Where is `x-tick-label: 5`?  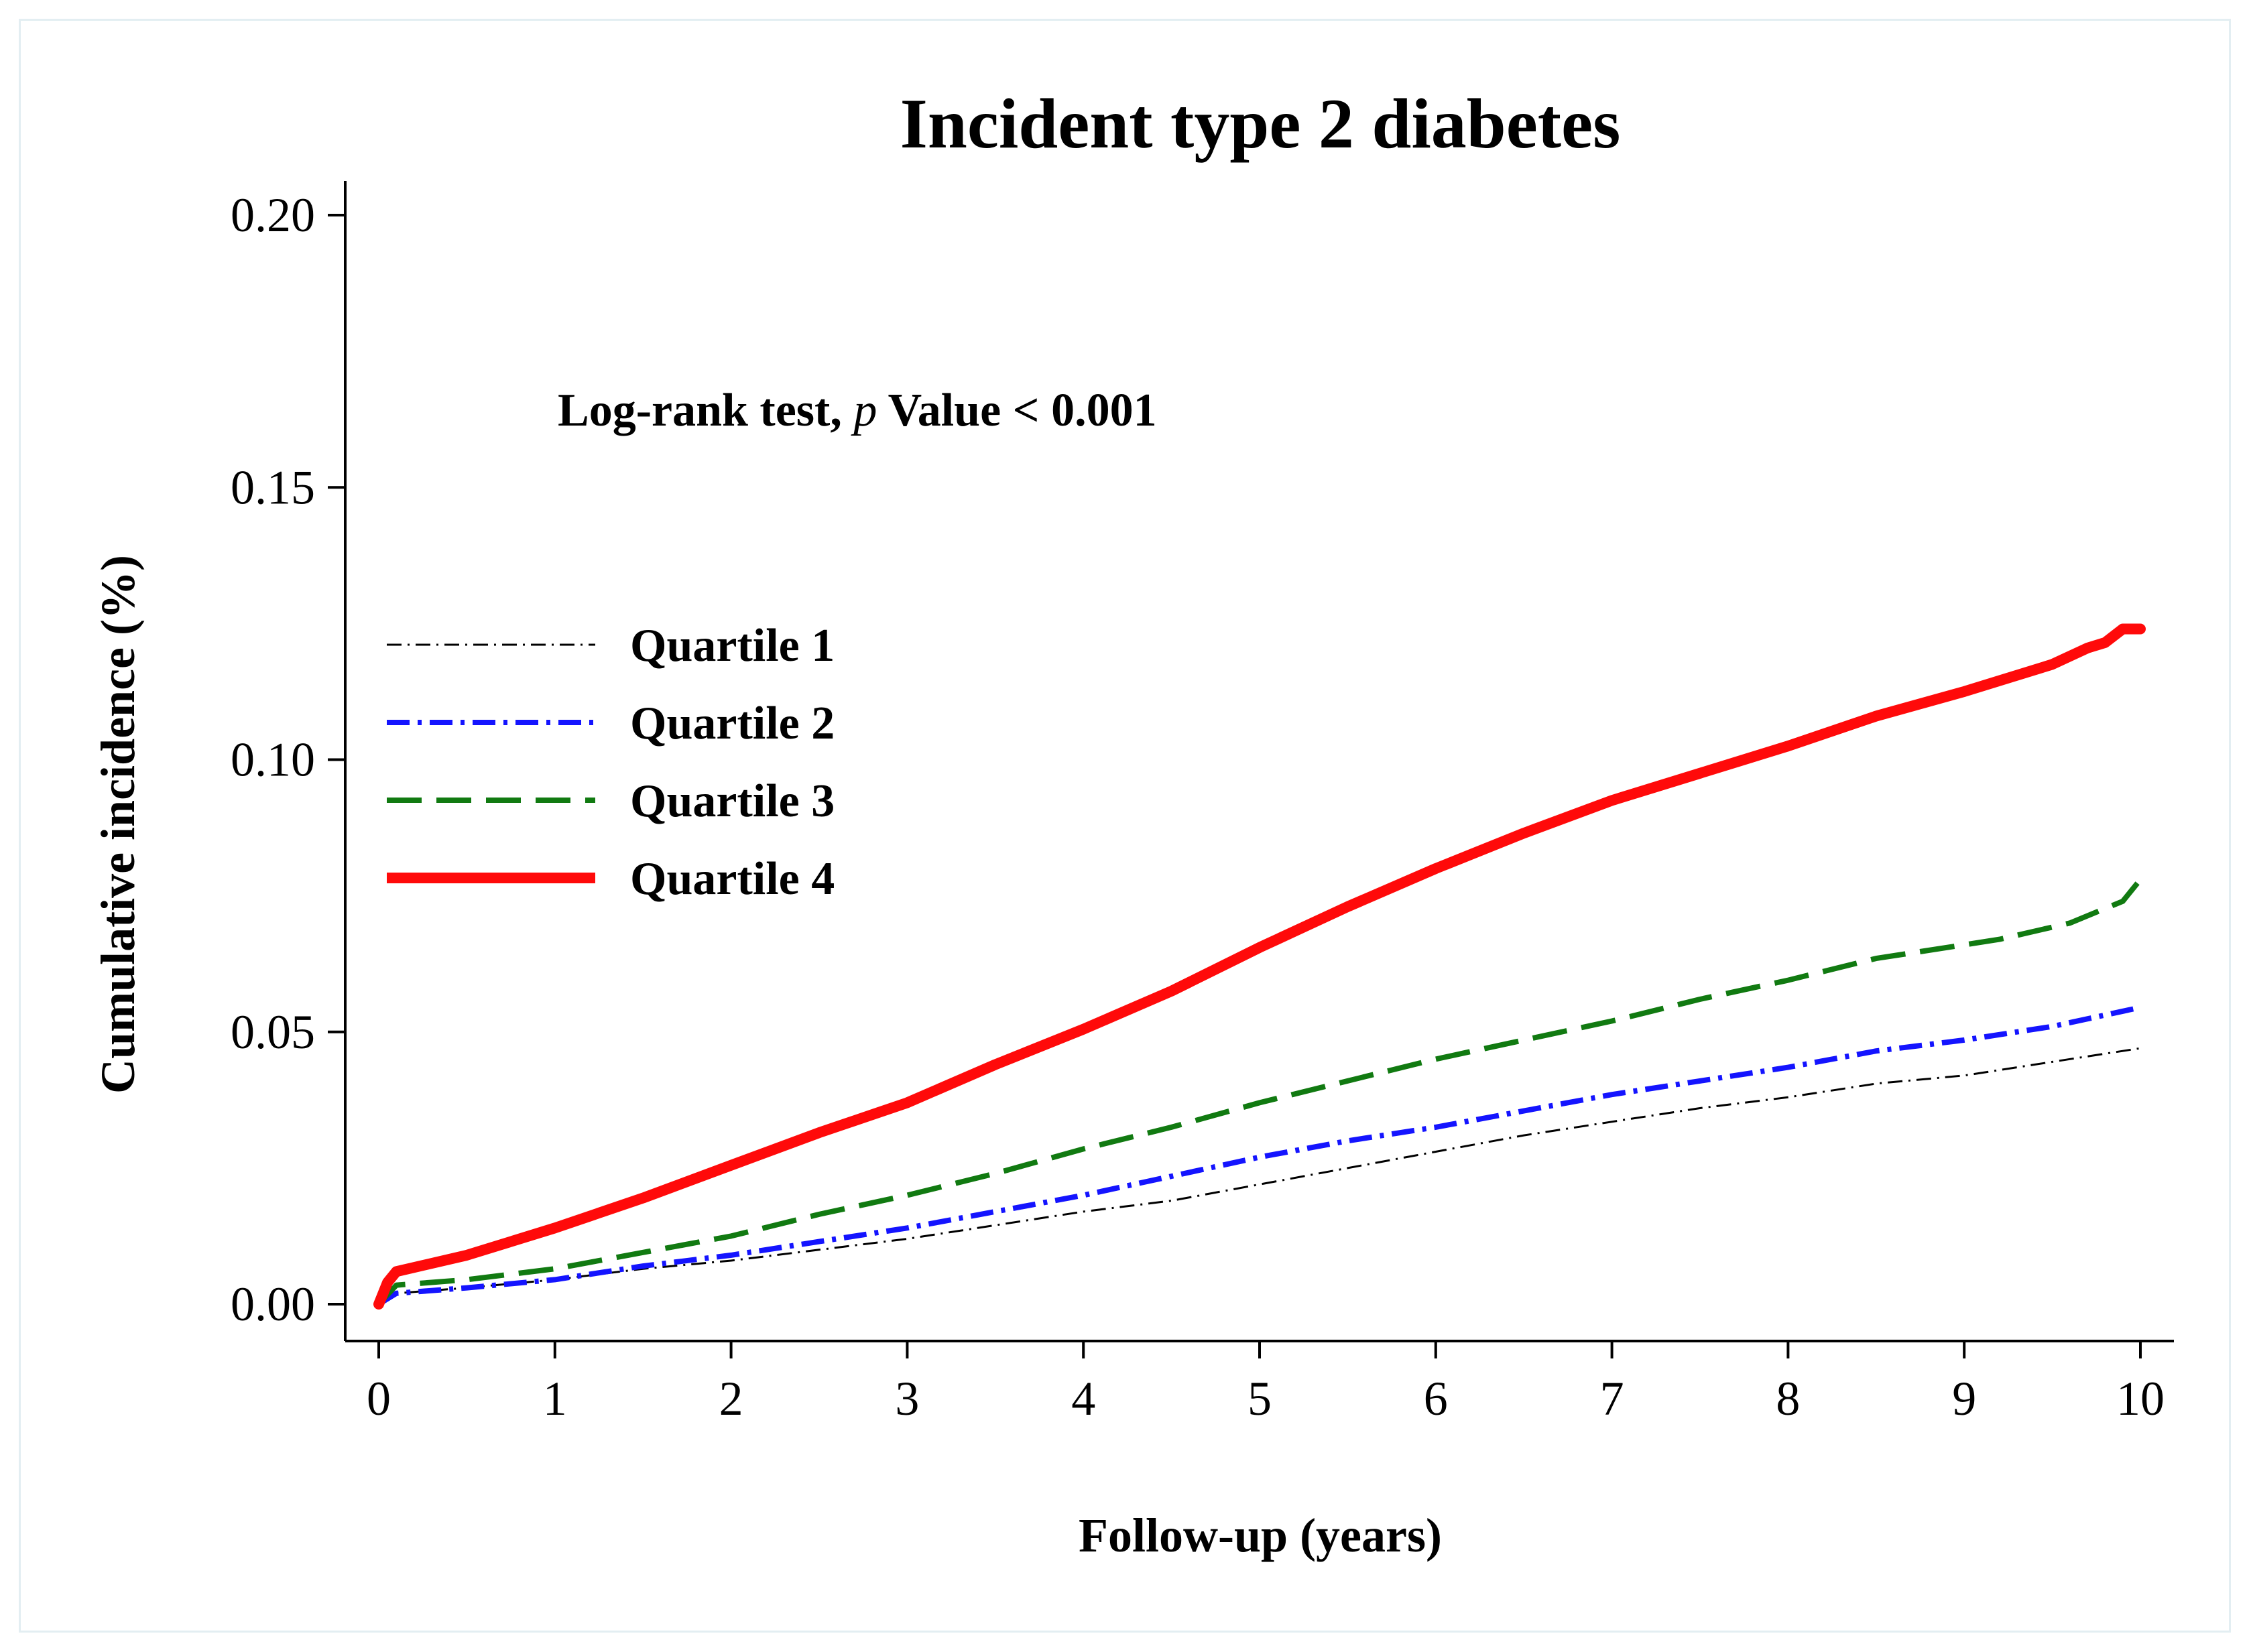 x-tick-label: 5 is located at coordinates (1260, 1399).